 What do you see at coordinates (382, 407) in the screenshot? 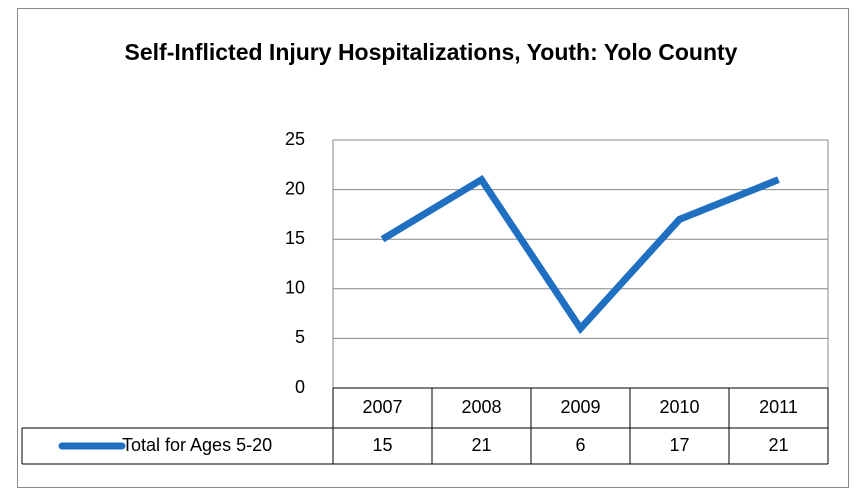
I see `x-tick-label: 2007` at bounding box center [382, 407].